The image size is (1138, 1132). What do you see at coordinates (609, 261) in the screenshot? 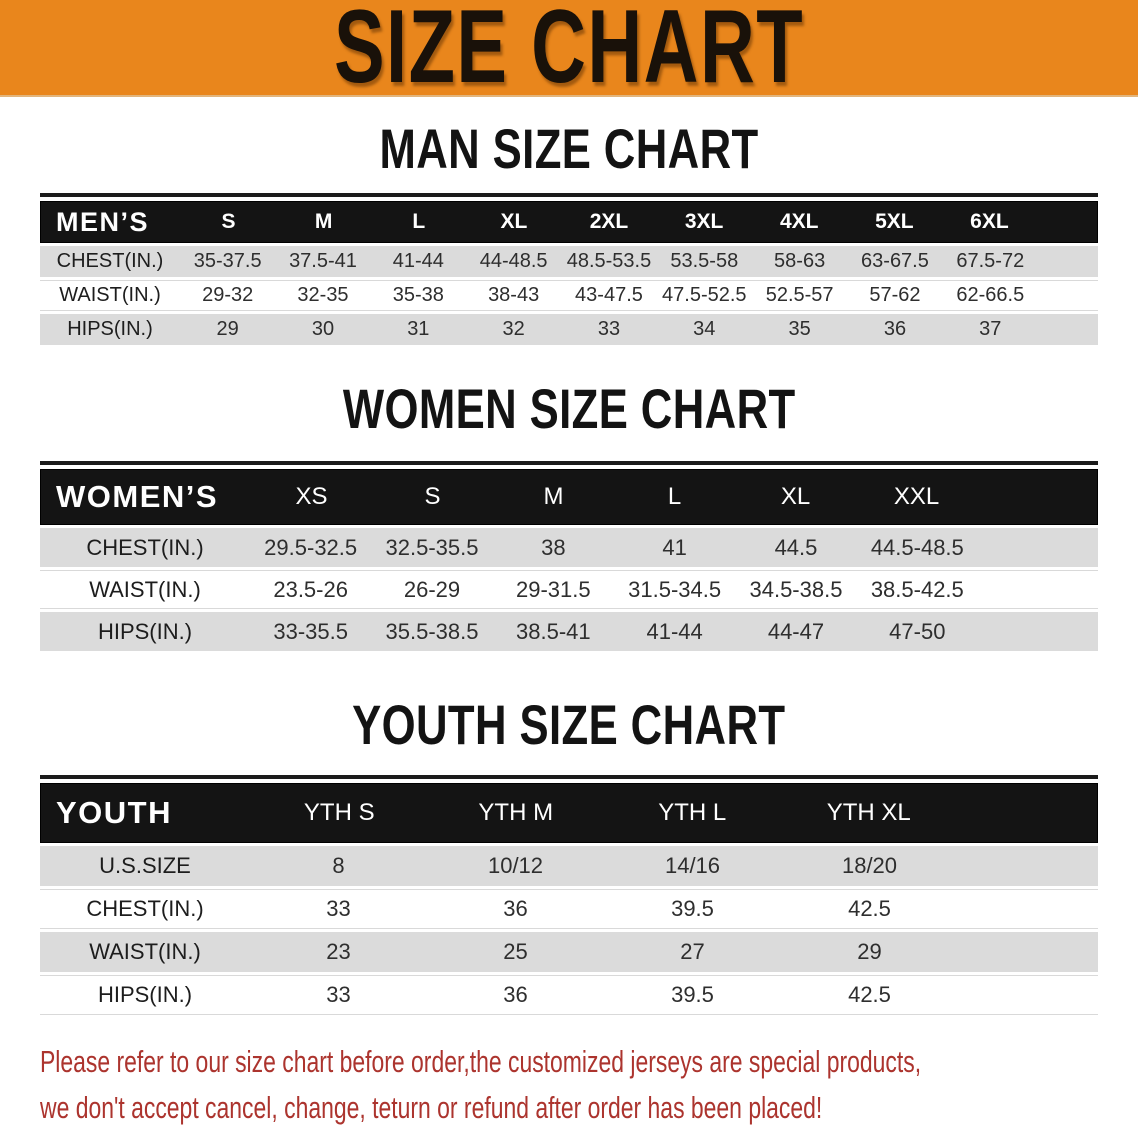
I see `measurement-value: 48.5-53.5` at bounding box center [609, 261].